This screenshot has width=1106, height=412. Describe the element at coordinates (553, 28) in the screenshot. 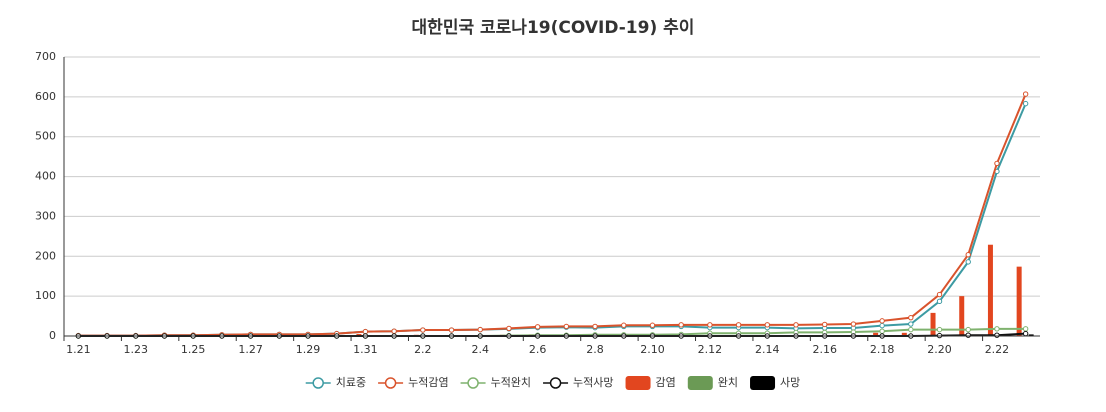

I see `chart-title: 대한민국 코로나19(COVID-19) 추이` at that location.